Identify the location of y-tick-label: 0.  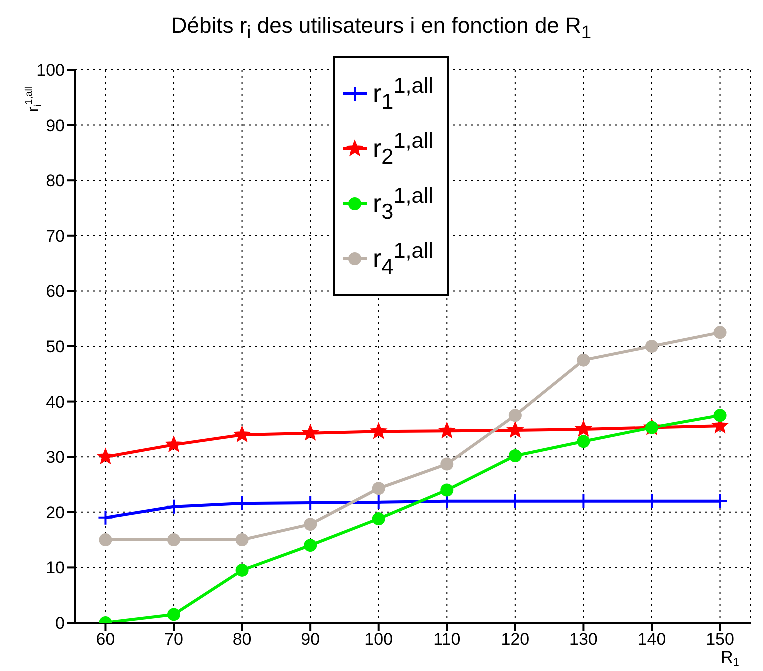
(60, 624).